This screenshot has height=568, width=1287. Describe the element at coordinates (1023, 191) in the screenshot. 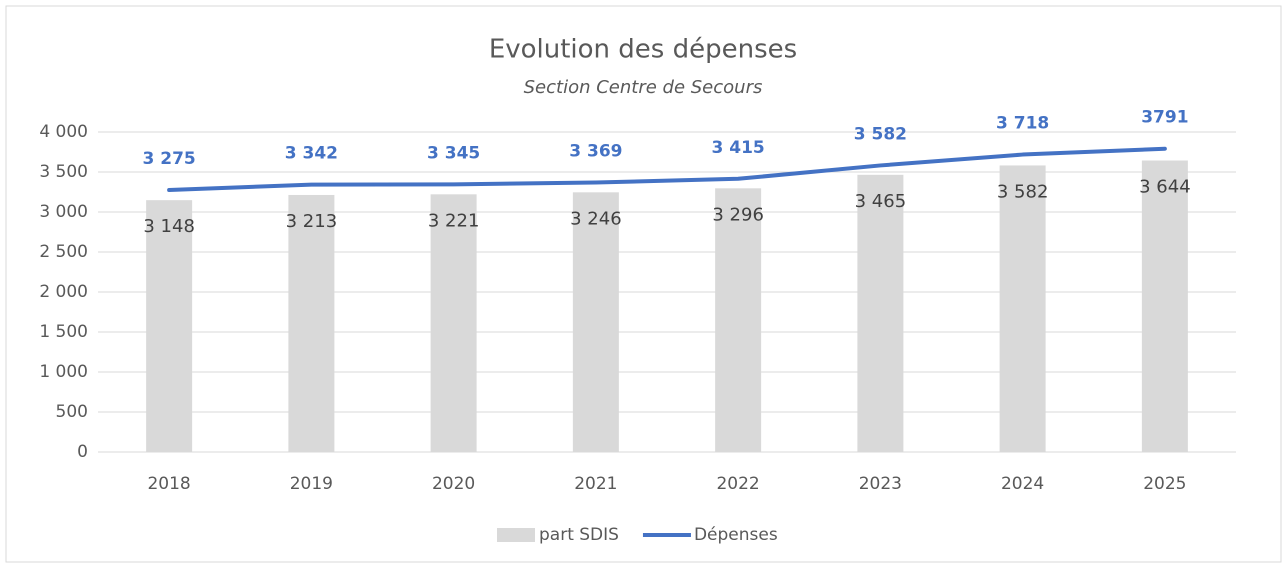

I see `bar-value-label: 3 582` at that location.